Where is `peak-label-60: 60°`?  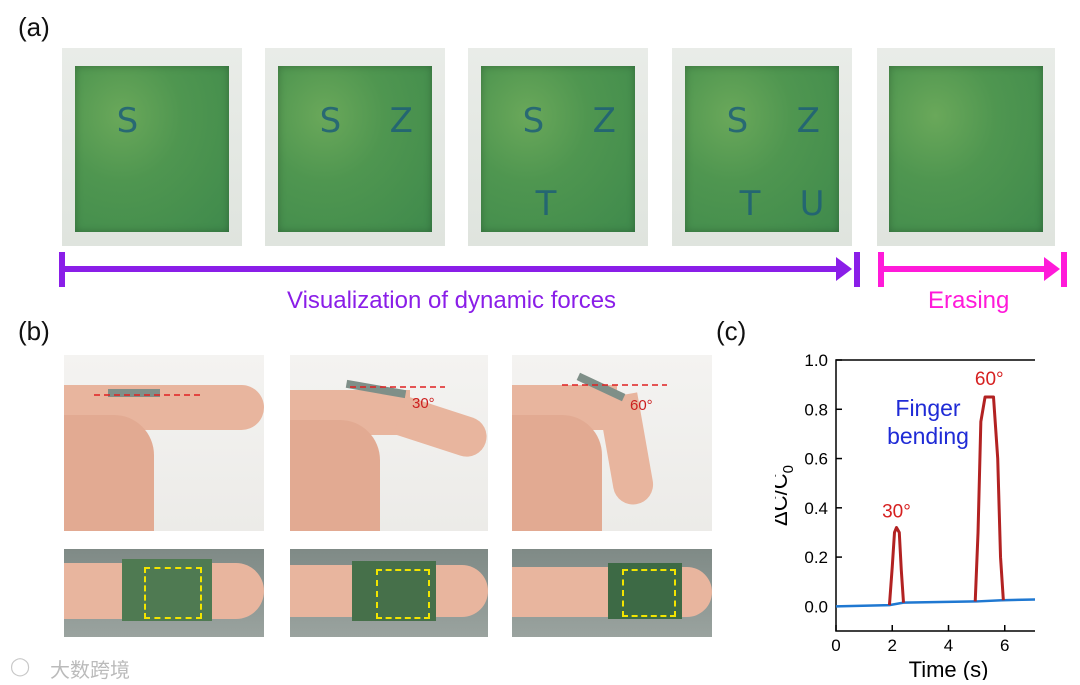 peak-label-60: 60° is located at coordinates (989, 379).